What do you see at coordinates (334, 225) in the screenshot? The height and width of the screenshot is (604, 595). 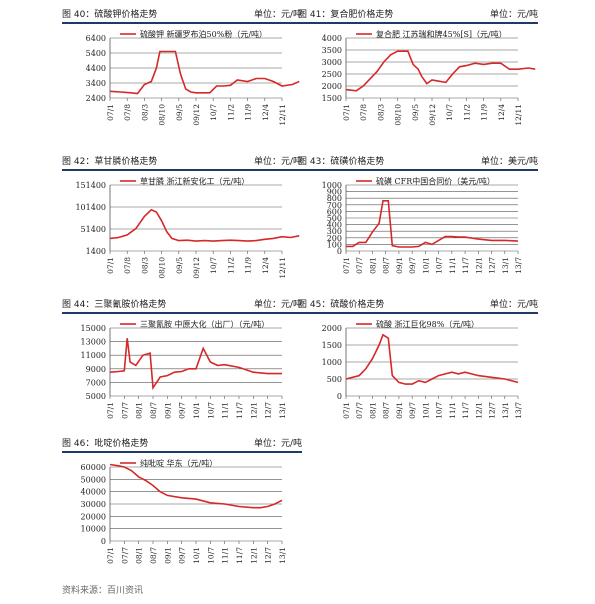 I see `y-tick-label: 400` at bounding box center [334, 225].